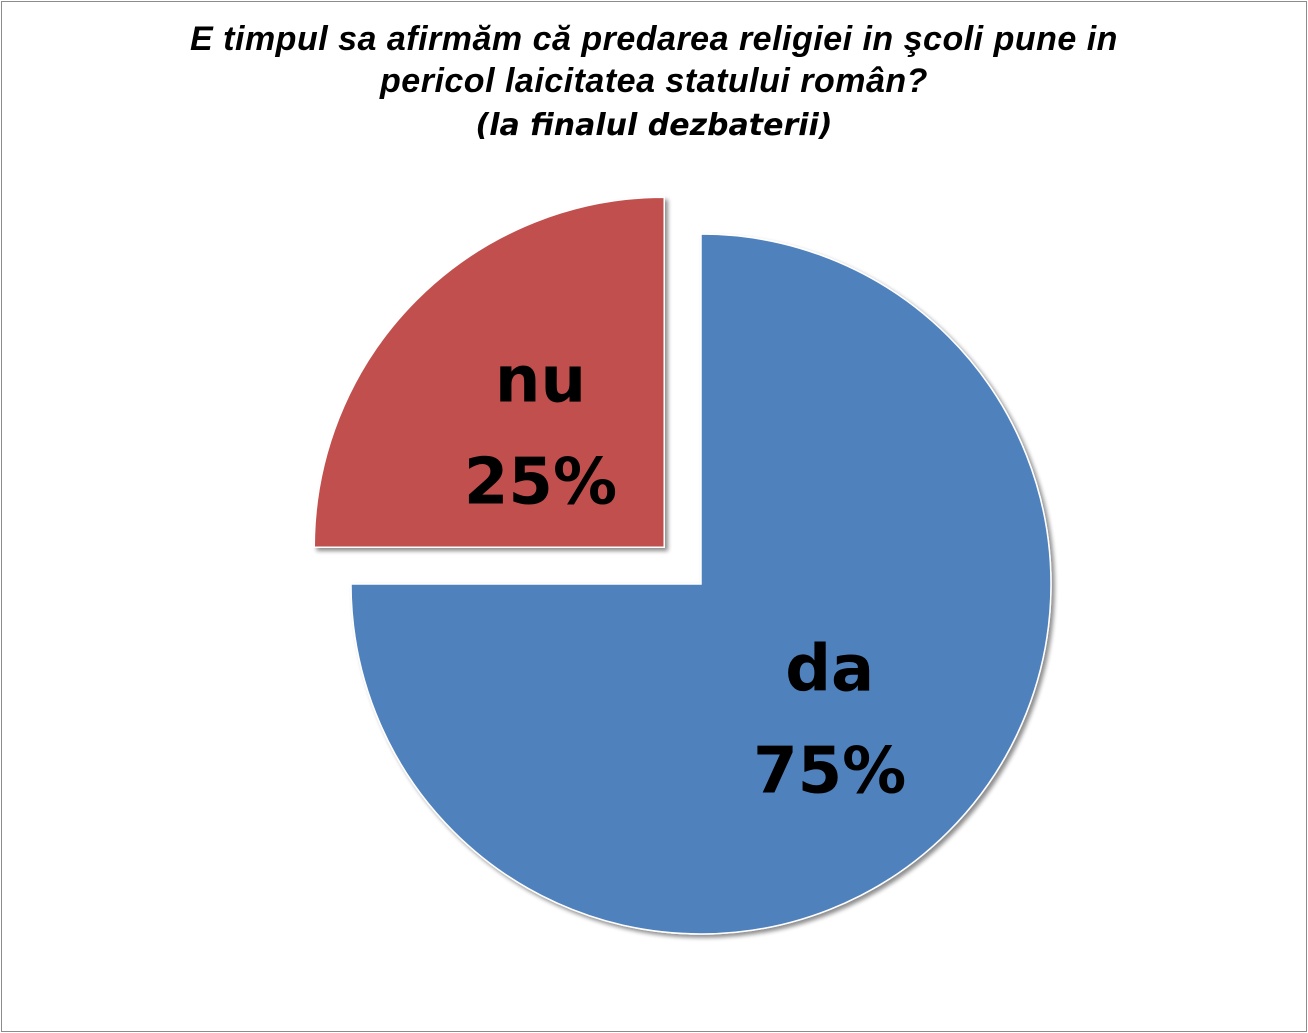 The width and height of the screenshot is (1308, 1033). Describe the element at coordinates (654, 125) in the screenshot. I see `chart-subtitle: (la finalul dezbaterii)` at that location.